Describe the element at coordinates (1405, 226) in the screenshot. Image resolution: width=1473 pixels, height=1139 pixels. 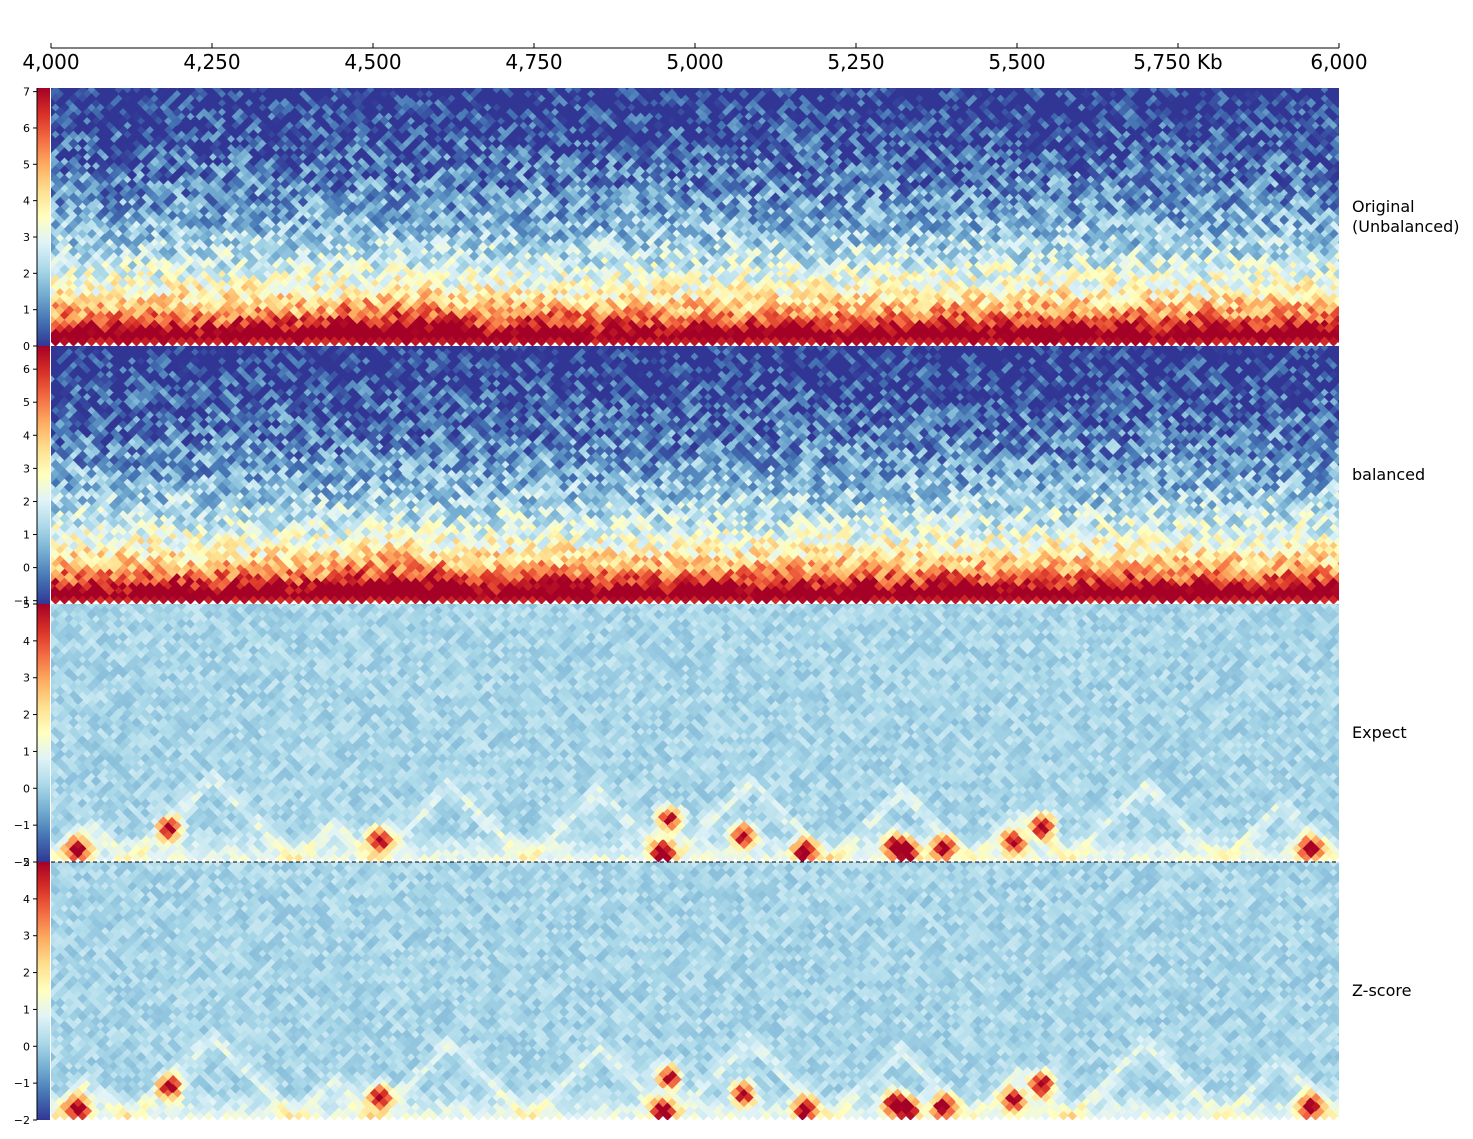
I see `track-label: (Unbalanced)` at that location.